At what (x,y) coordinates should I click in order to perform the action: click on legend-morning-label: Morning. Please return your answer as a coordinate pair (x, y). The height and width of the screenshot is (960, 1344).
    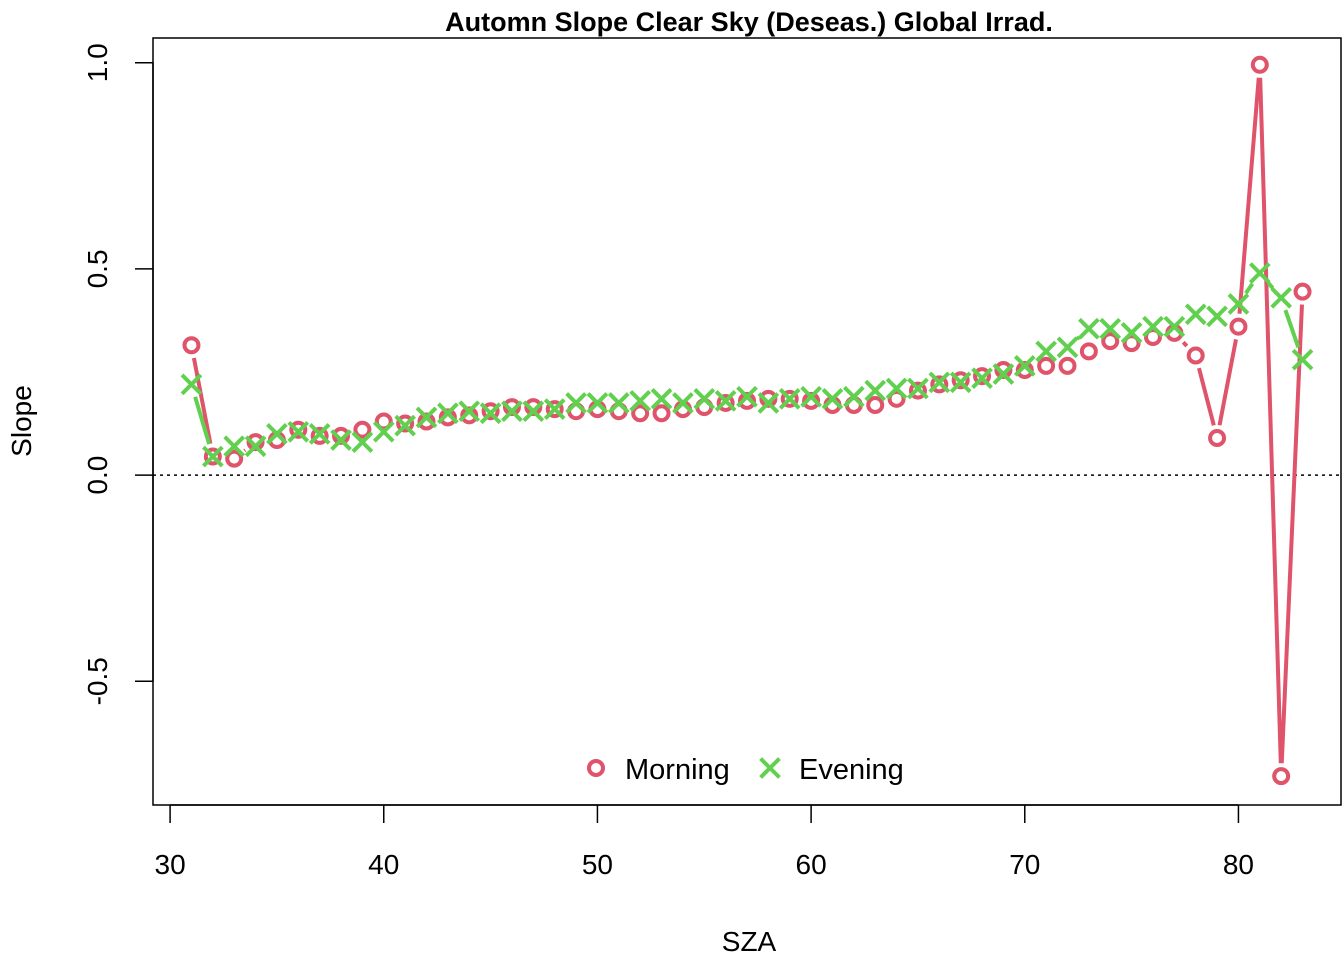
    Looking at the image, I should click on (677, 770).